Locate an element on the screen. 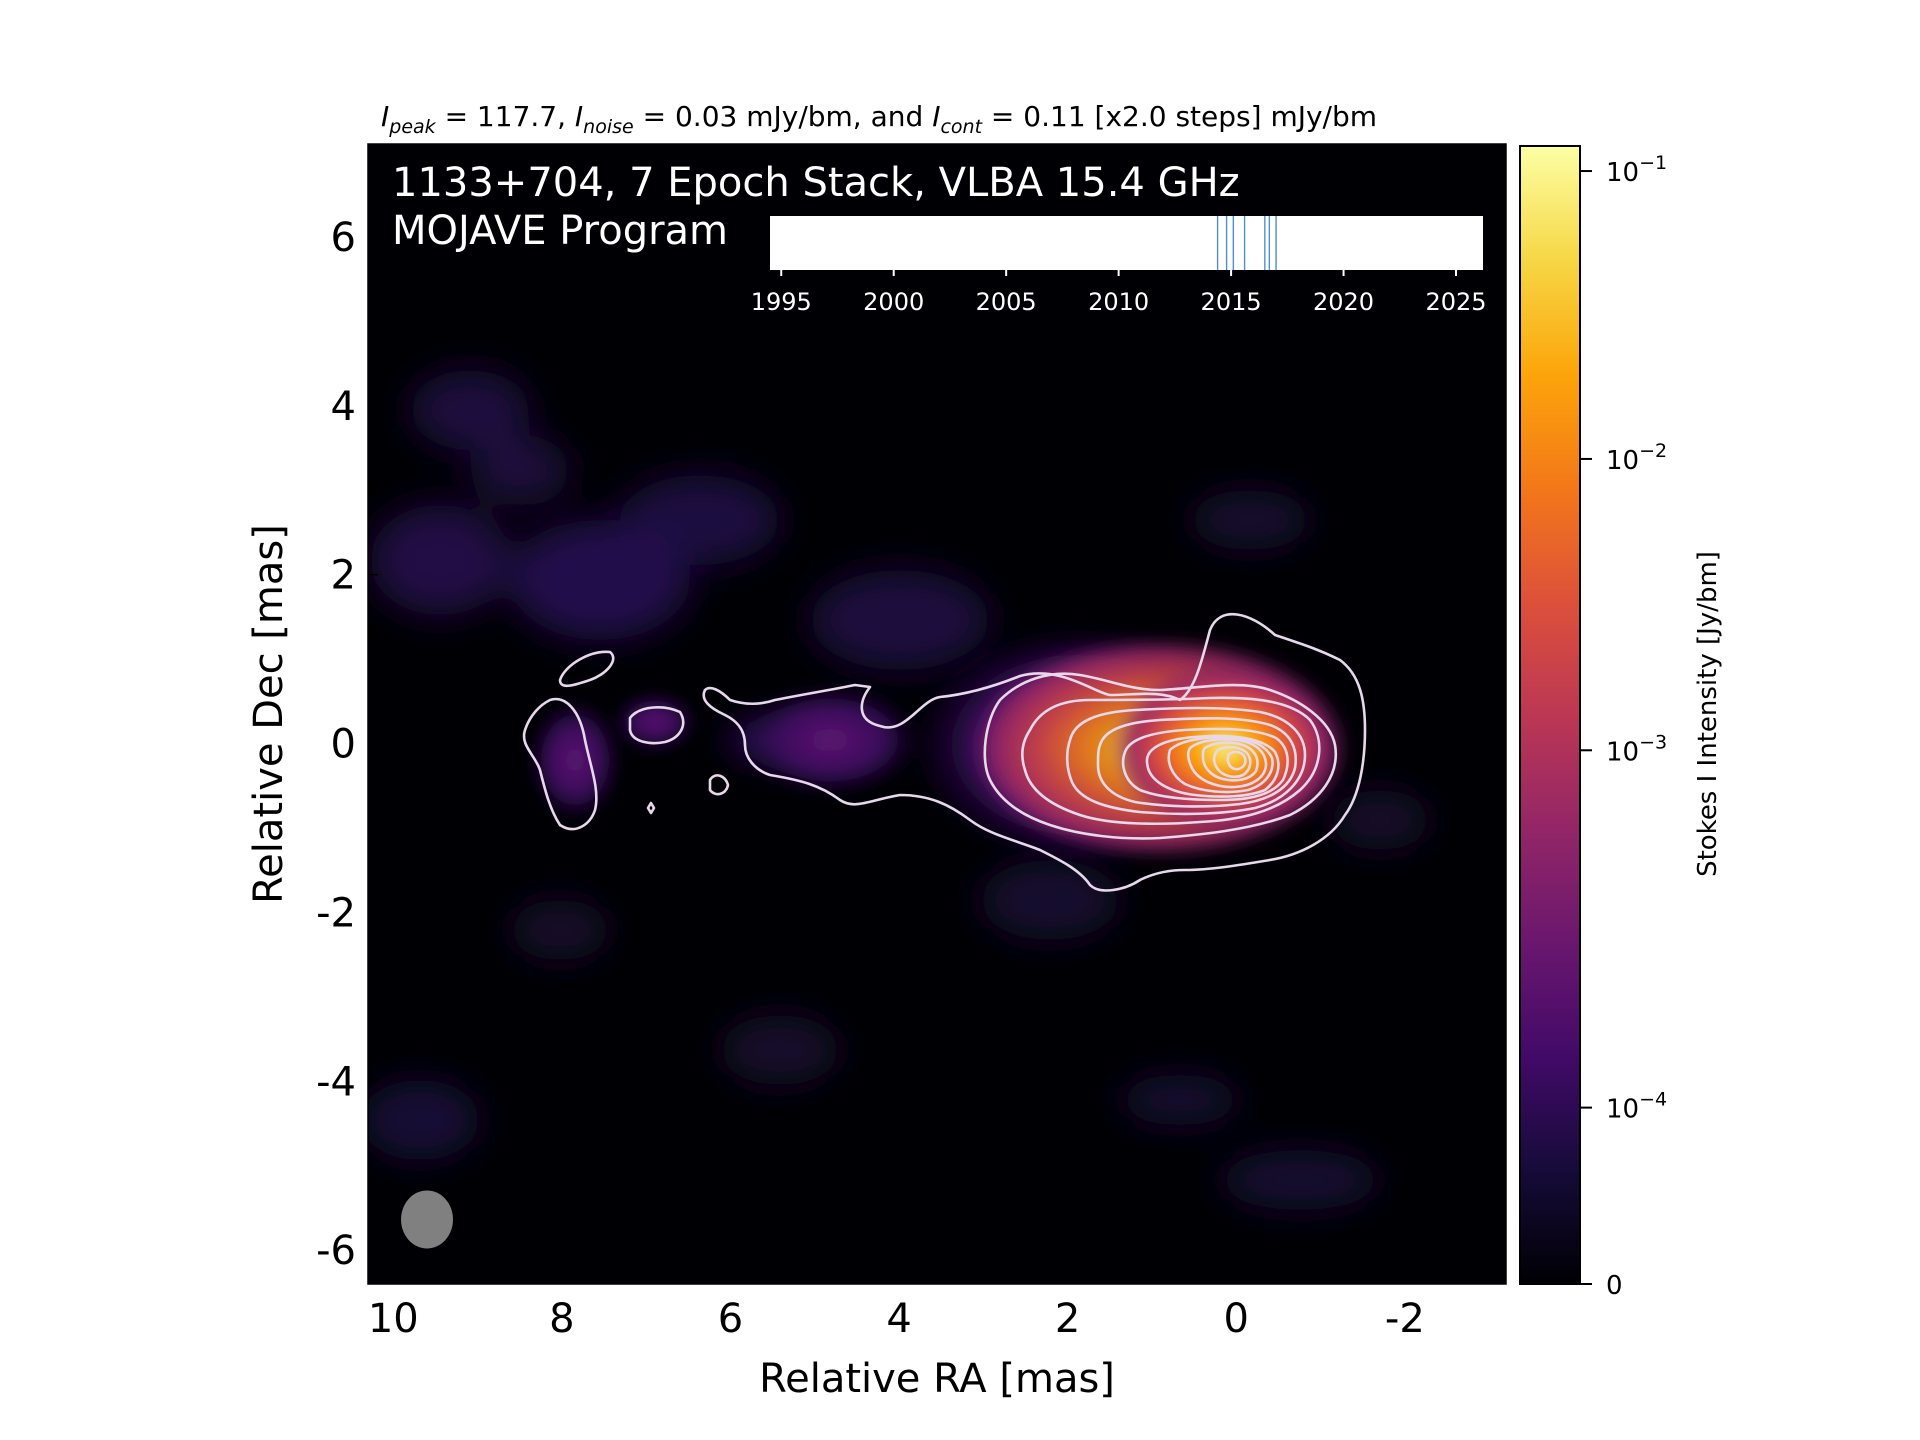  colorbar-tick-label: 10⁻¹ is located at coordinates (1636, 170).